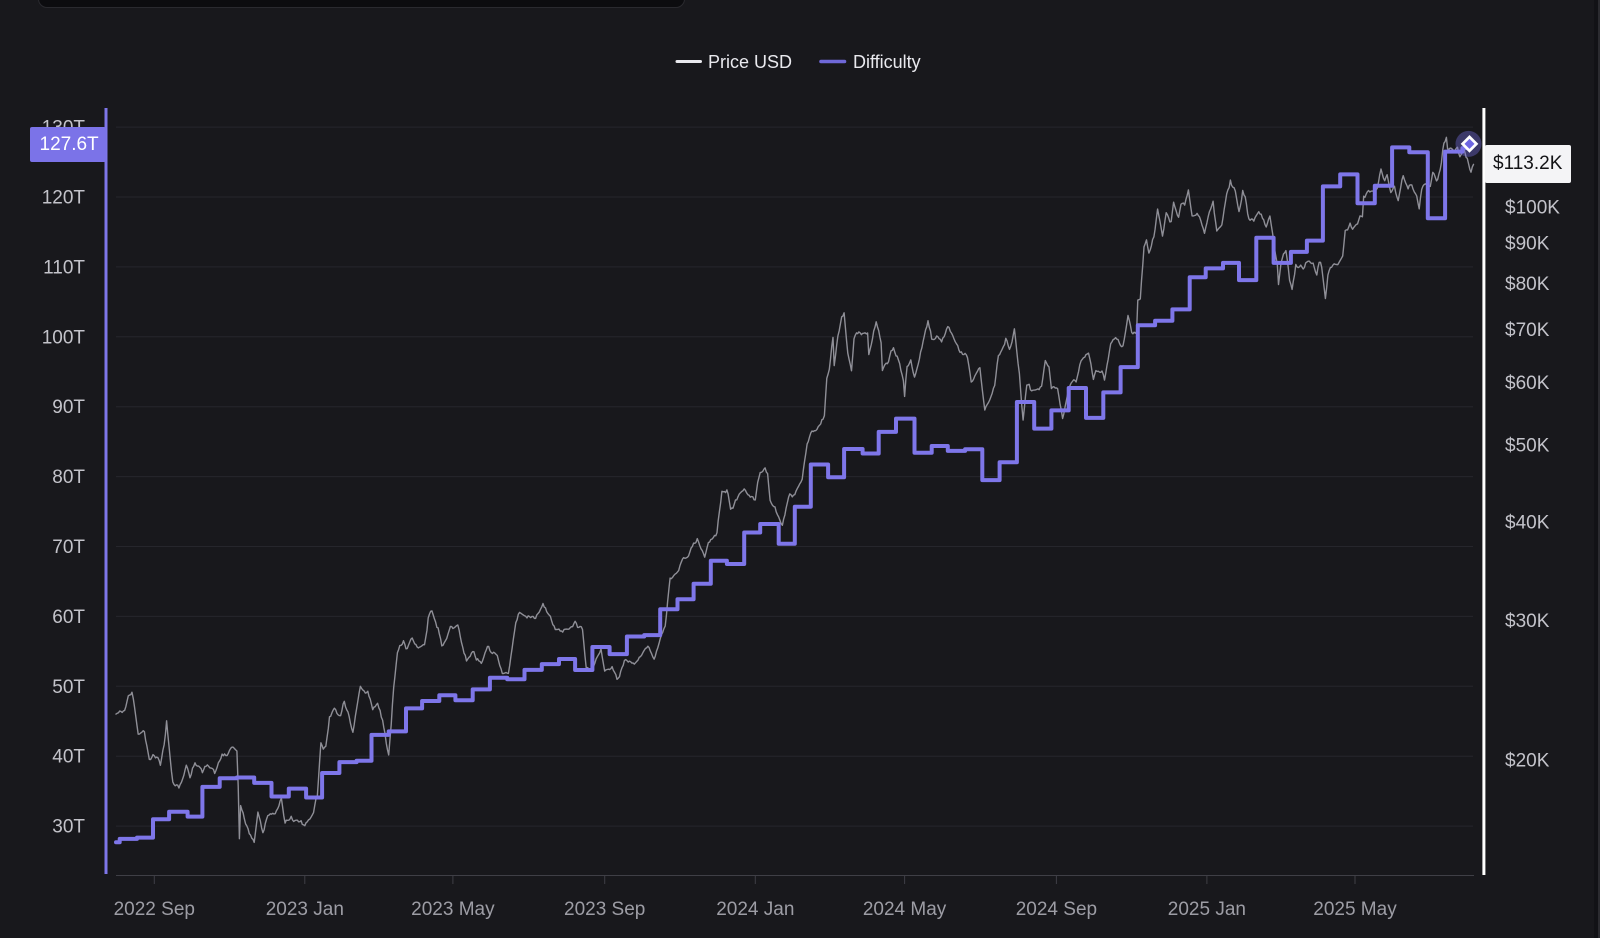 The height and width of the screenshot is (938, 1600). I want to click on svg-text: 2025 May, so click(1355, 909).